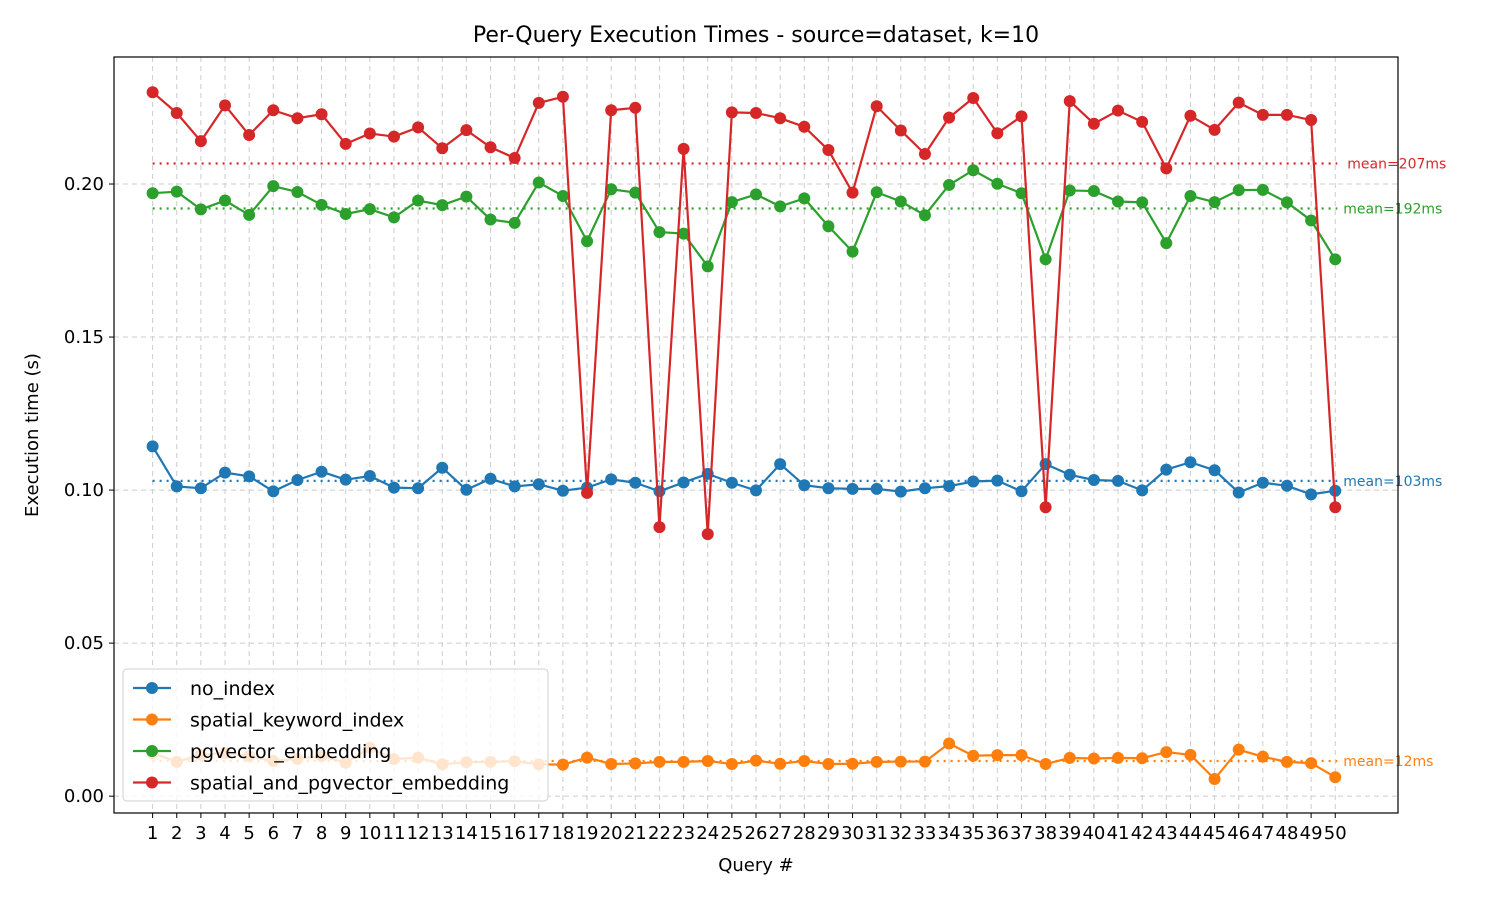 Image resolution: width=1500 pixels, height=900 pixels. Describe the element at coordinates (200, 833) in the screenshot. I see `x-tick-label: 3` at that location.